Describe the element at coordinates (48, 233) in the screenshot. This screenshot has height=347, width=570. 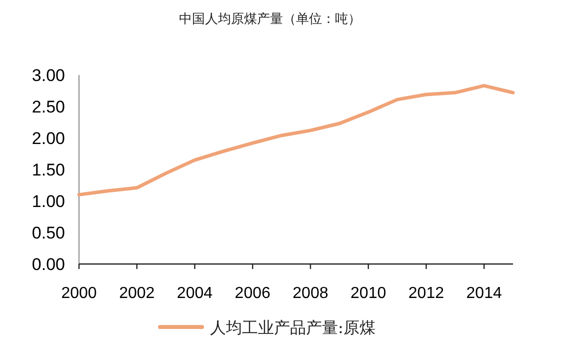
I see `y-tick-label: 0.50` at that location.